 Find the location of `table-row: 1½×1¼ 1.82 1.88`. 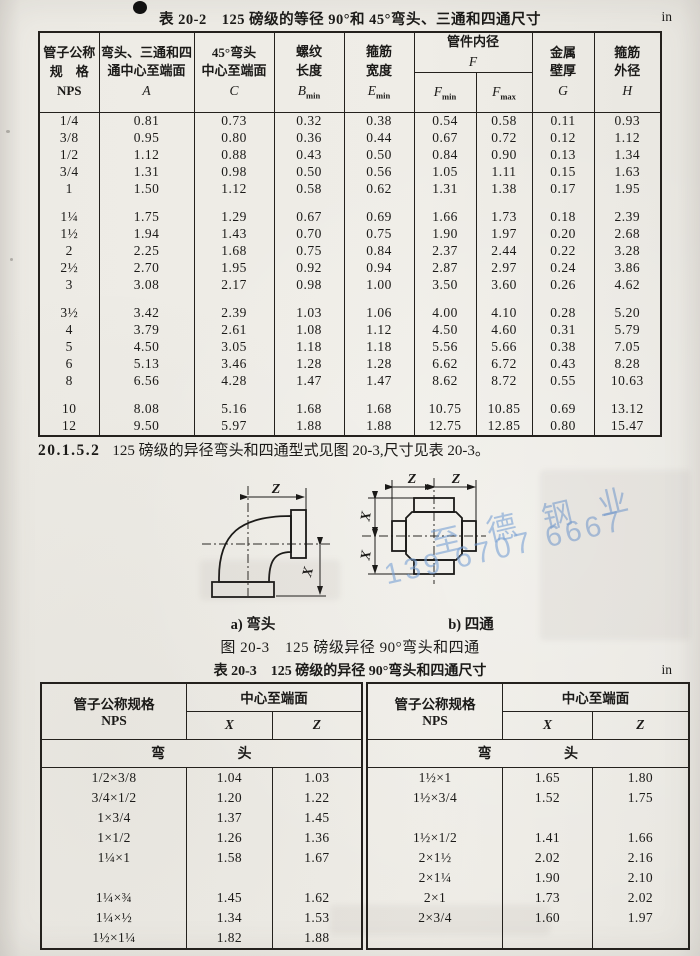

table-row: 1½×1¼ 1.82 1.88 is located at coordinates (201, 938).